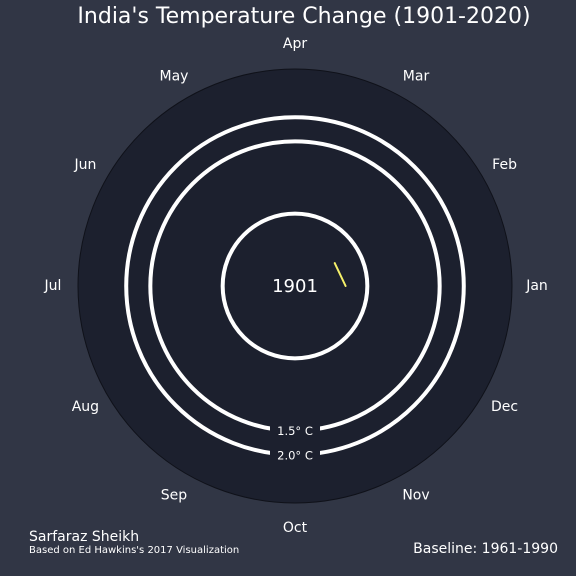 Image resolution: width=576 pixels, height=576 pixels. I want to click on current-year-label: 1901, so click(295, 286).